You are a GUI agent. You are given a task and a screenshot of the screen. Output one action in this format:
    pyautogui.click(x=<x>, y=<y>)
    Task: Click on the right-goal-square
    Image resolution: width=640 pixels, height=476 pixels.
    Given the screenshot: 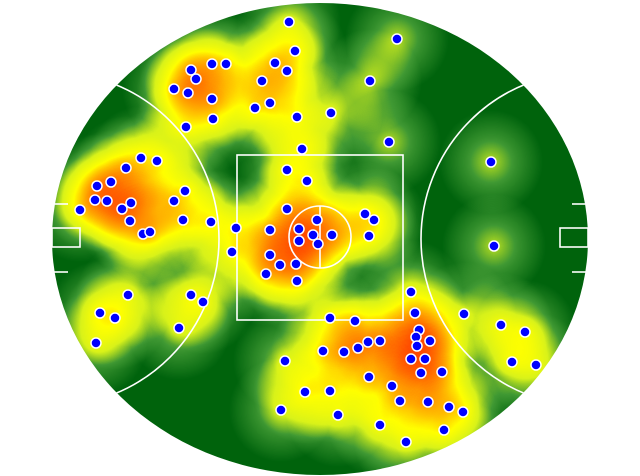 What is the action you would take?
    pyautogui.click(x=574, y=237)
    